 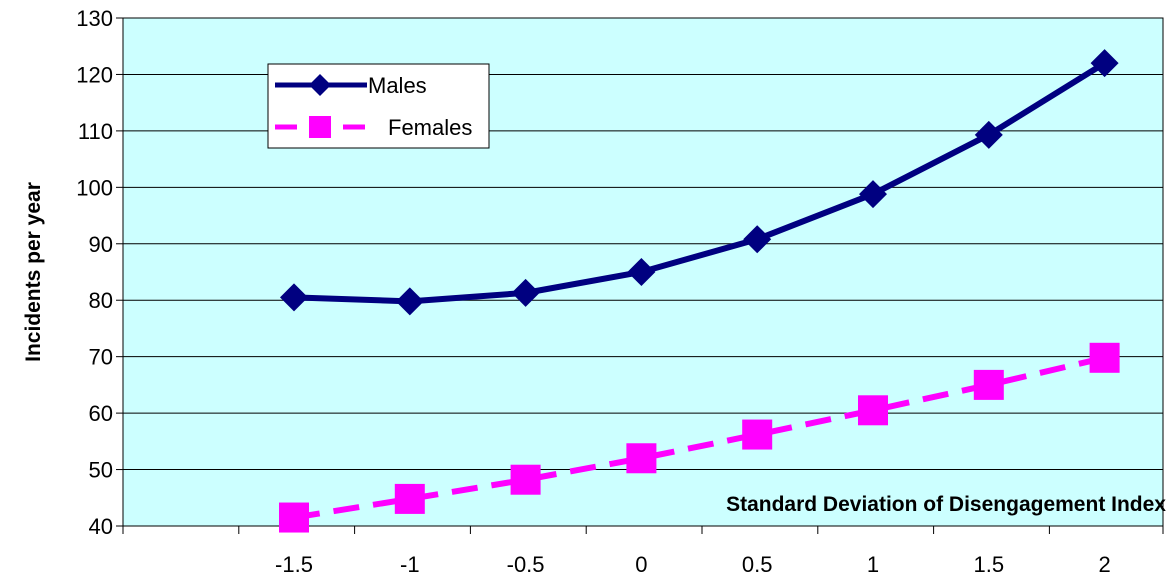 I want to click on x-tick-label: -0.5, so click(x=526, y=564).